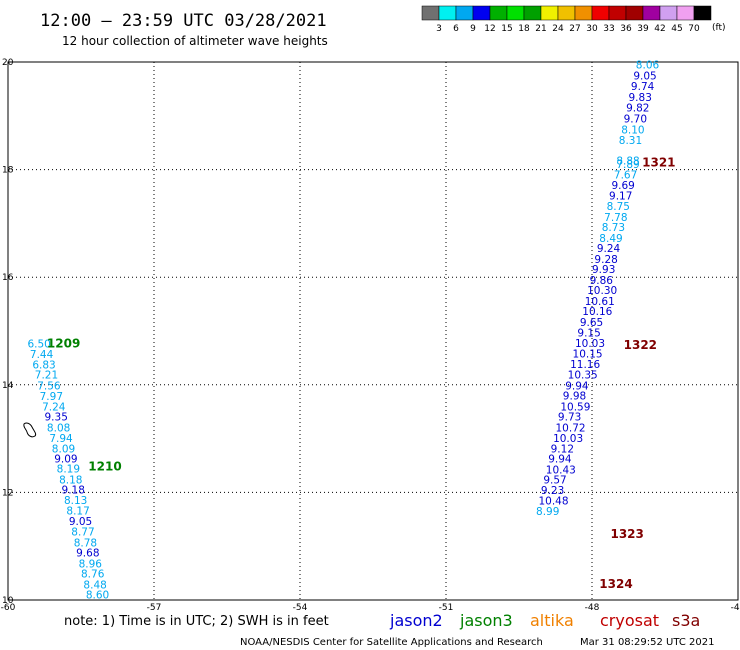 The image size is (740, 650). I want to click on colorbar-label: 30, so click(592, 29).